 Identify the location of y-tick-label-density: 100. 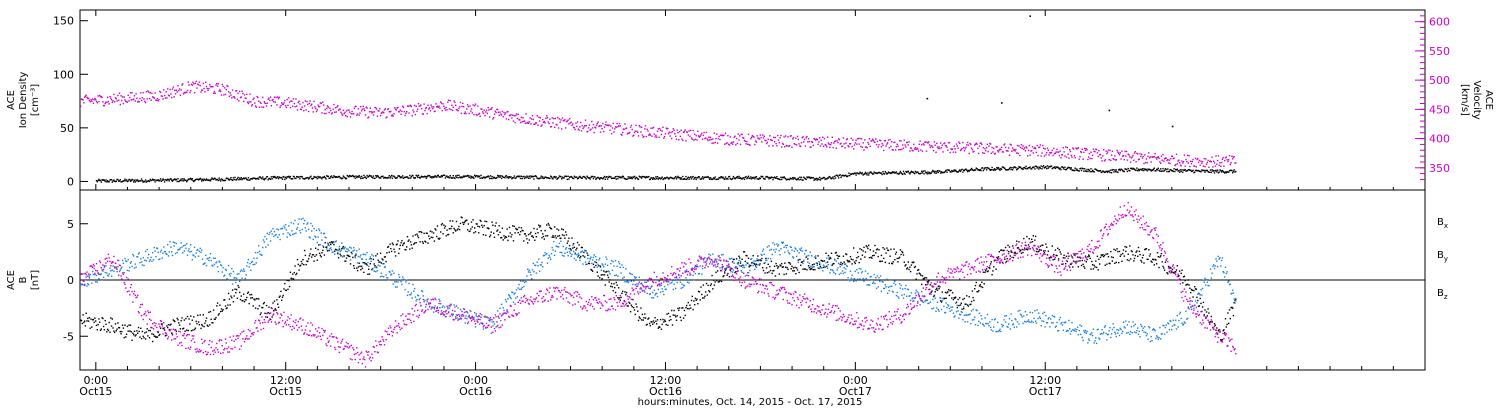
(63, 74).